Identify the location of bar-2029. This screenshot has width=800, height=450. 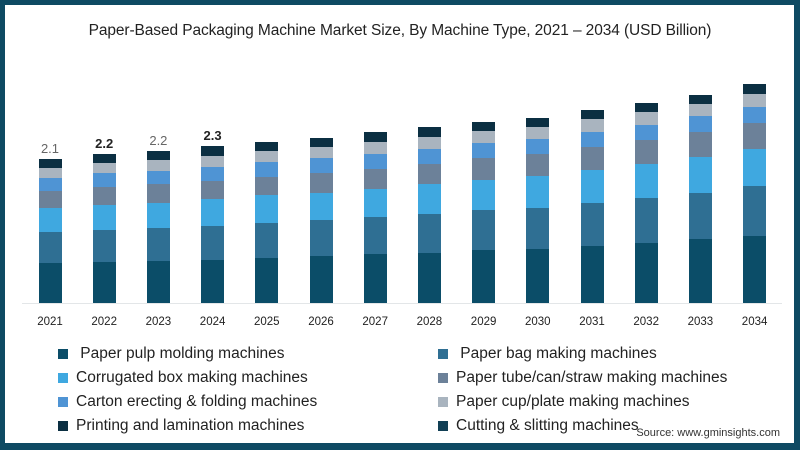
(484, 212).